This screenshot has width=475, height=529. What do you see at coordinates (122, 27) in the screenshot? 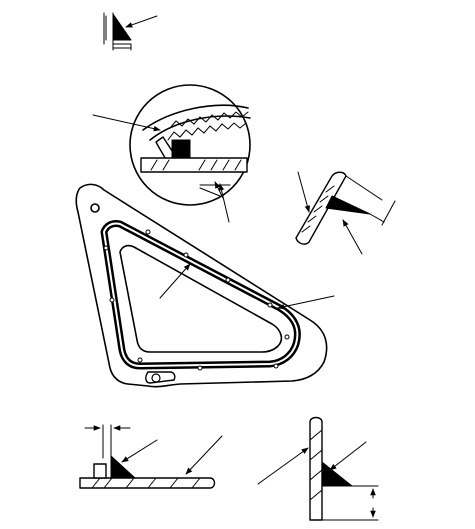
I see `bead-triangle` at bounding box center [122, 27].